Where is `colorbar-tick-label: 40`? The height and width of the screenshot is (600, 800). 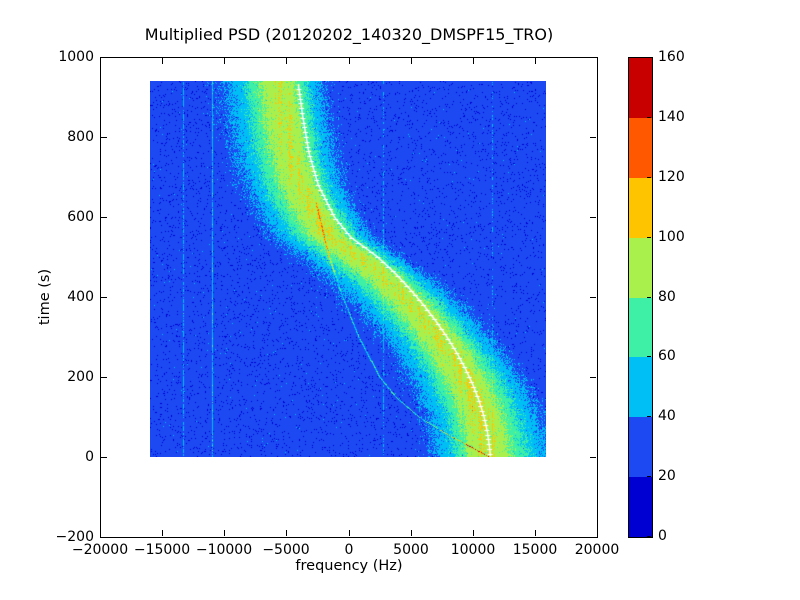
colorbar-tick-label: 40 is located at coordinates (667, 416).